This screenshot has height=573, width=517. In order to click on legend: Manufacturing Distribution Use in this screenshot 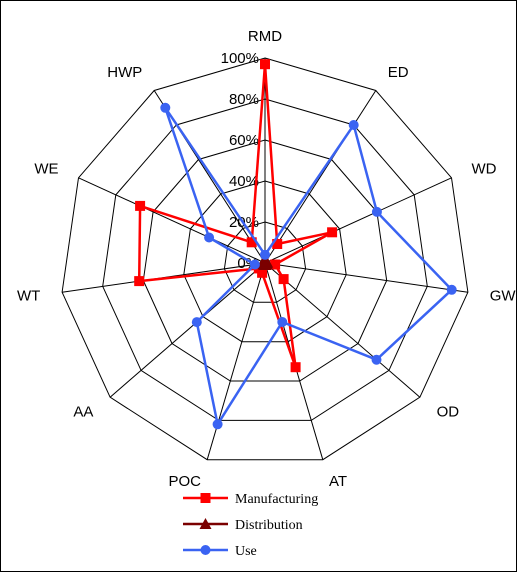, I will do `click(250, 525)`.